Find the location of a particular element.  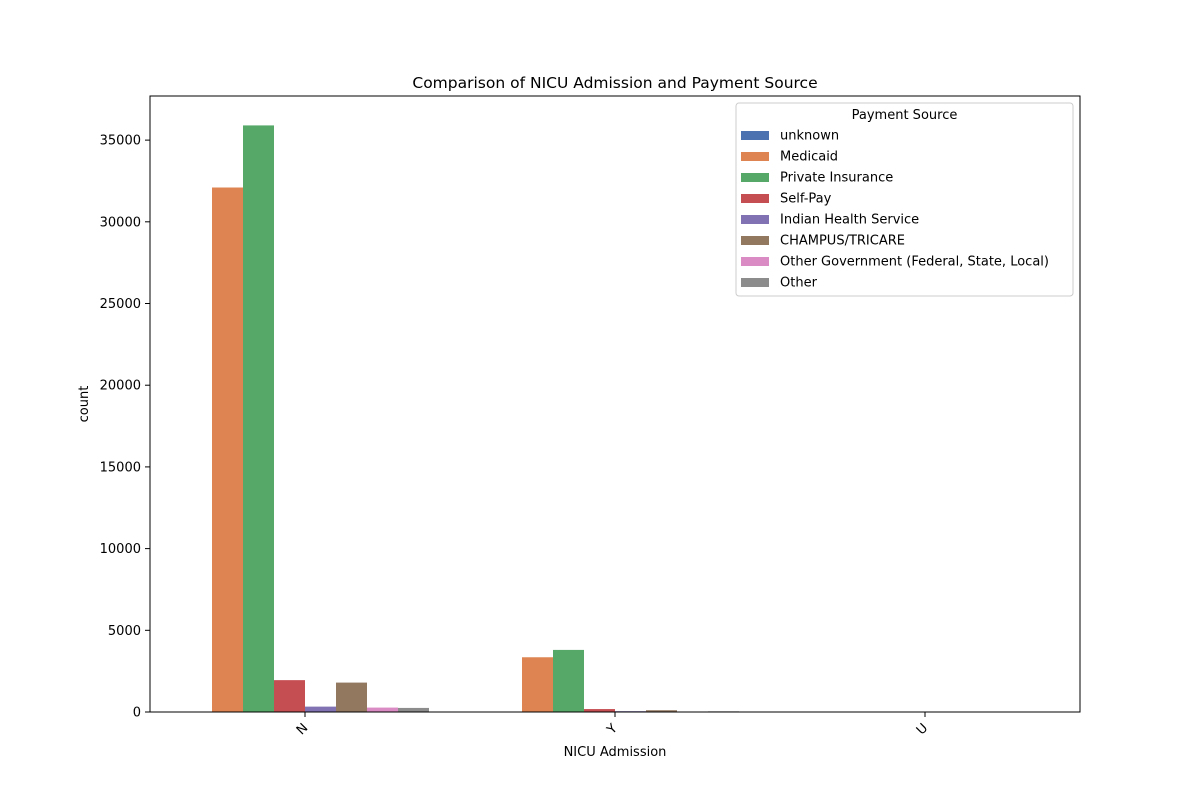

bar-Y-private-insurance is located at coordinates (568, 680).